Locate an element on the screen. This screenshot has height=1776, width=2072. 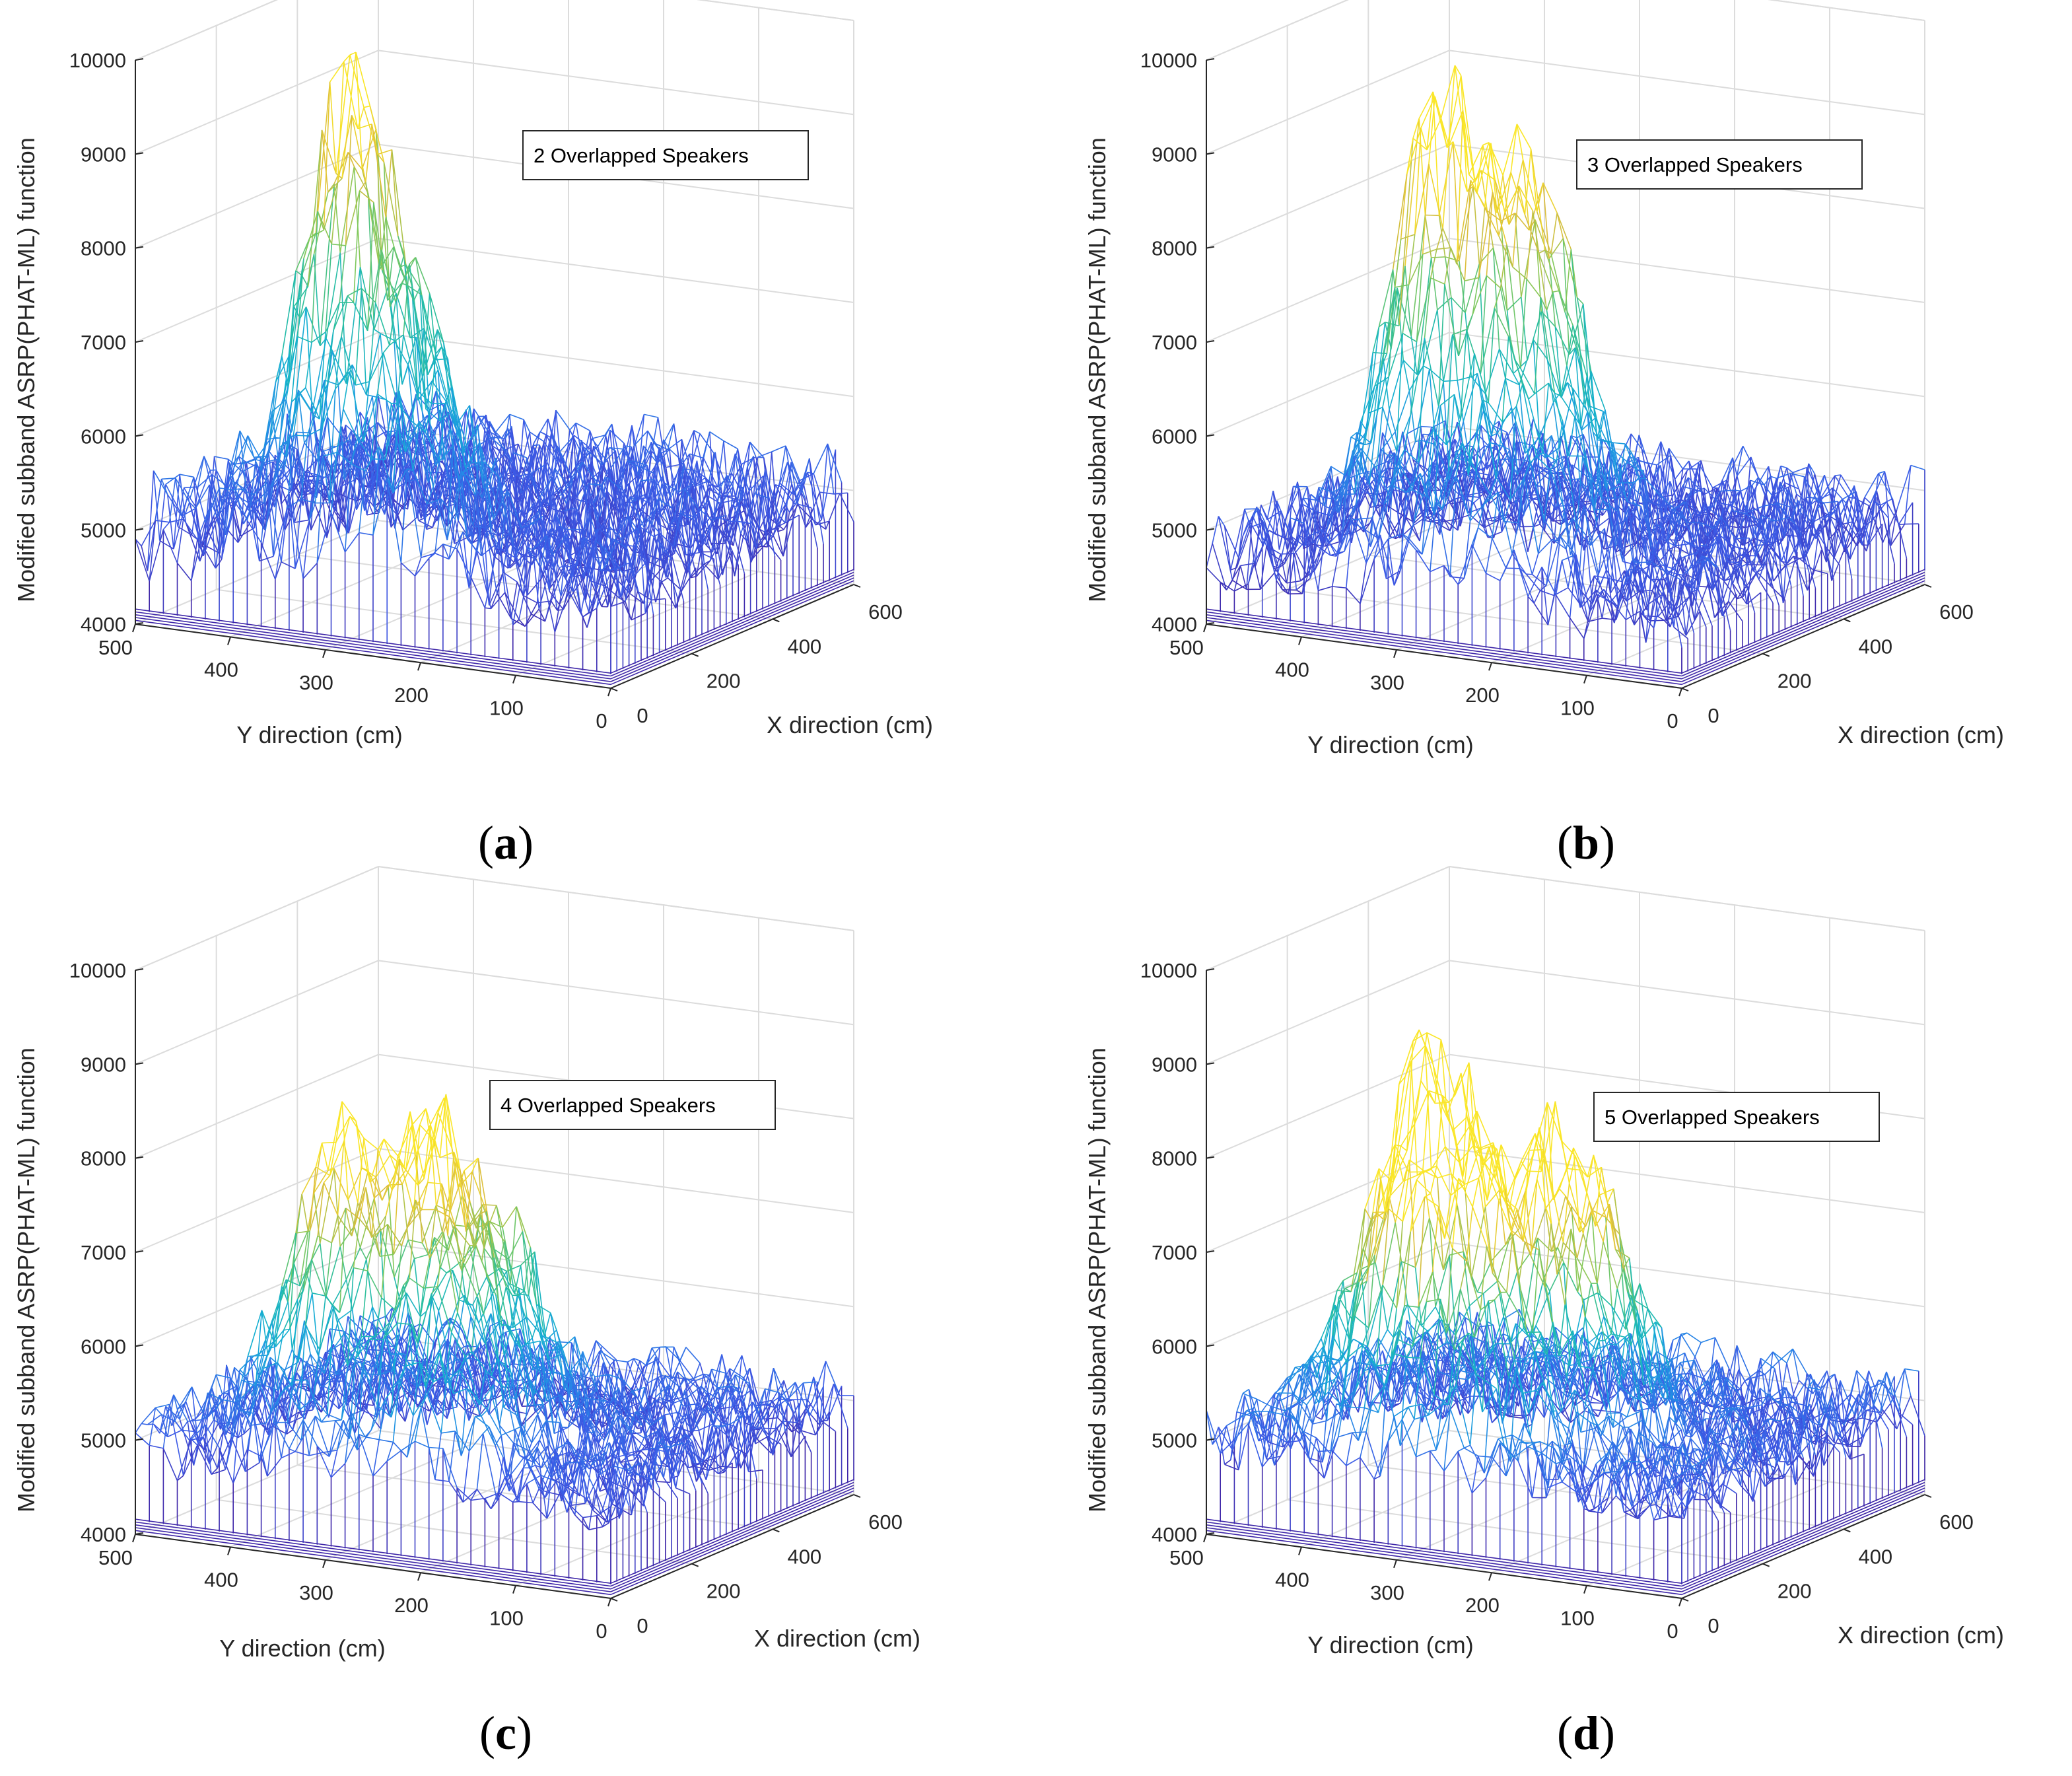
x-tick-mark is located at coordinates (776, 621).